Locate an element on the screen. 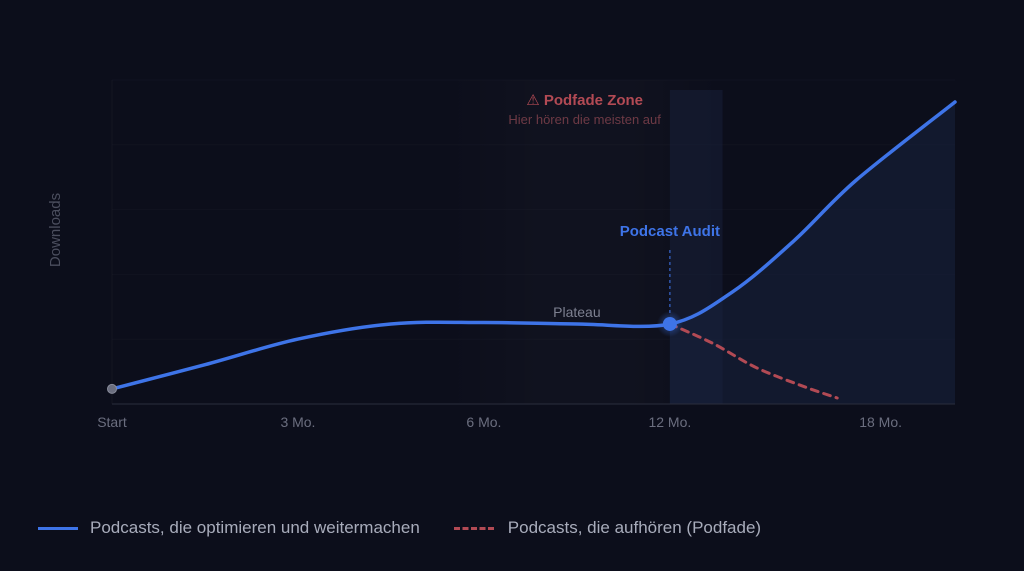 This screenshot has width=1024, height=571. legend-item-podfade: Podcasts, die aufhören (Podfade) is located at coordinates (607, 528).